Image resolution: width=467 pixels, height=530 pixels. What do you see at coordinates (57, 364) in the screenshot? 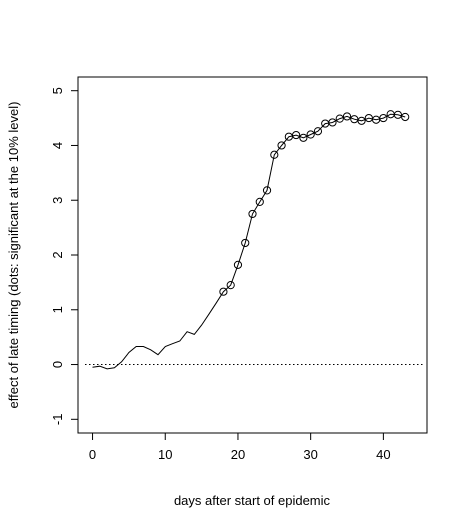
I see `y-tick-label: 0` at bounding box center [57, 364].